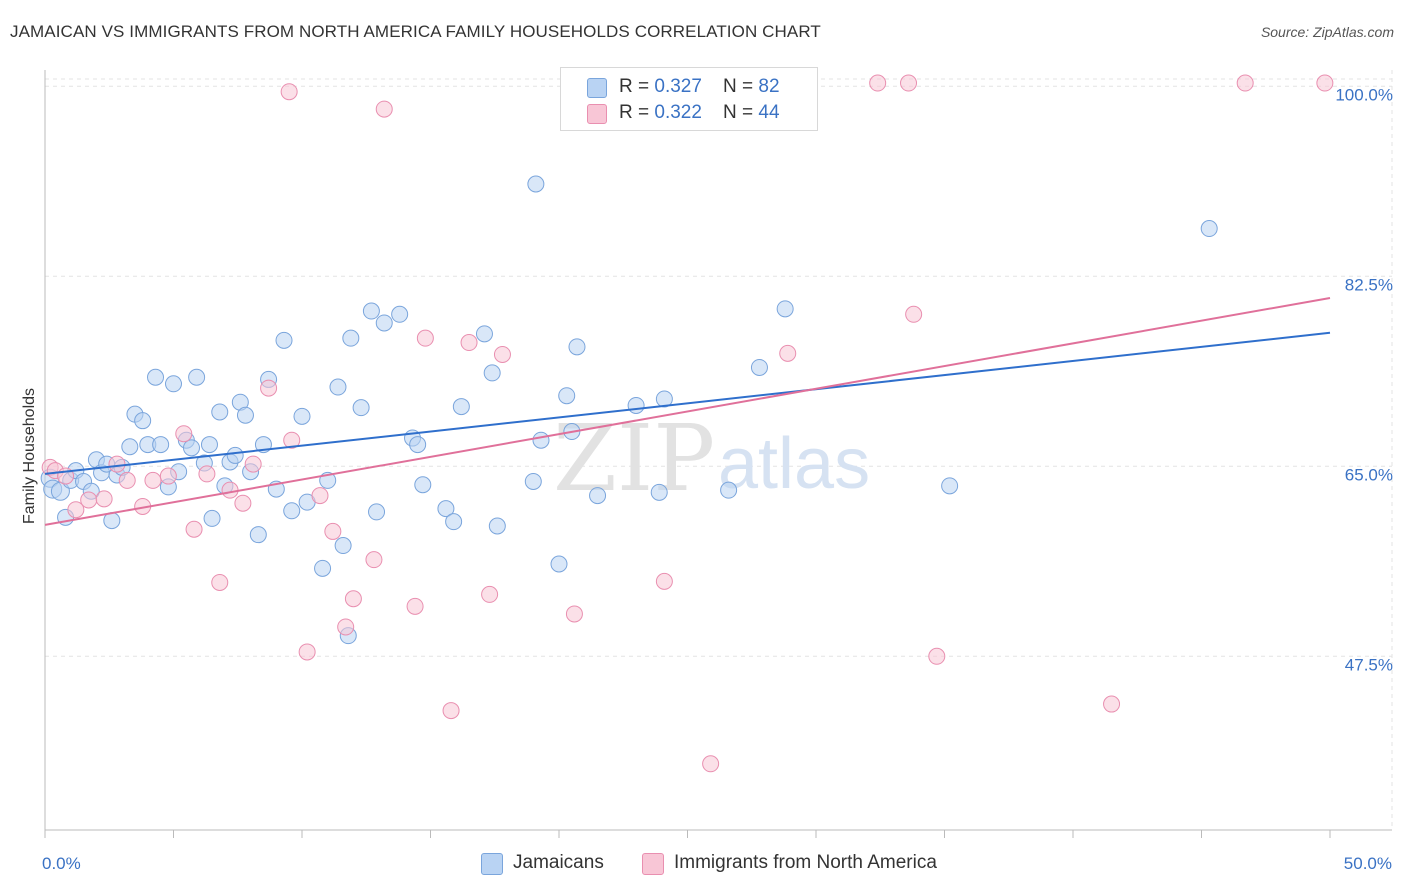 This screenshot has width=1406, height=892. I want to click on watermark-atlas: atlas, so click(794, 464).